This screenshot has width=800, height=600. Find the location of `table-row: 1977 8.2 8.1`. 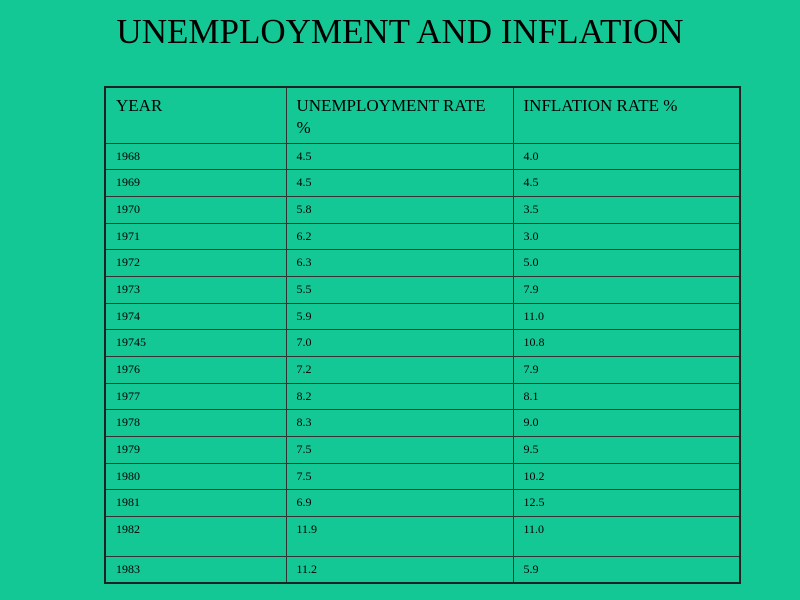

table-row: 1977 8.2 8.1 is located at coordinates (422, 396).